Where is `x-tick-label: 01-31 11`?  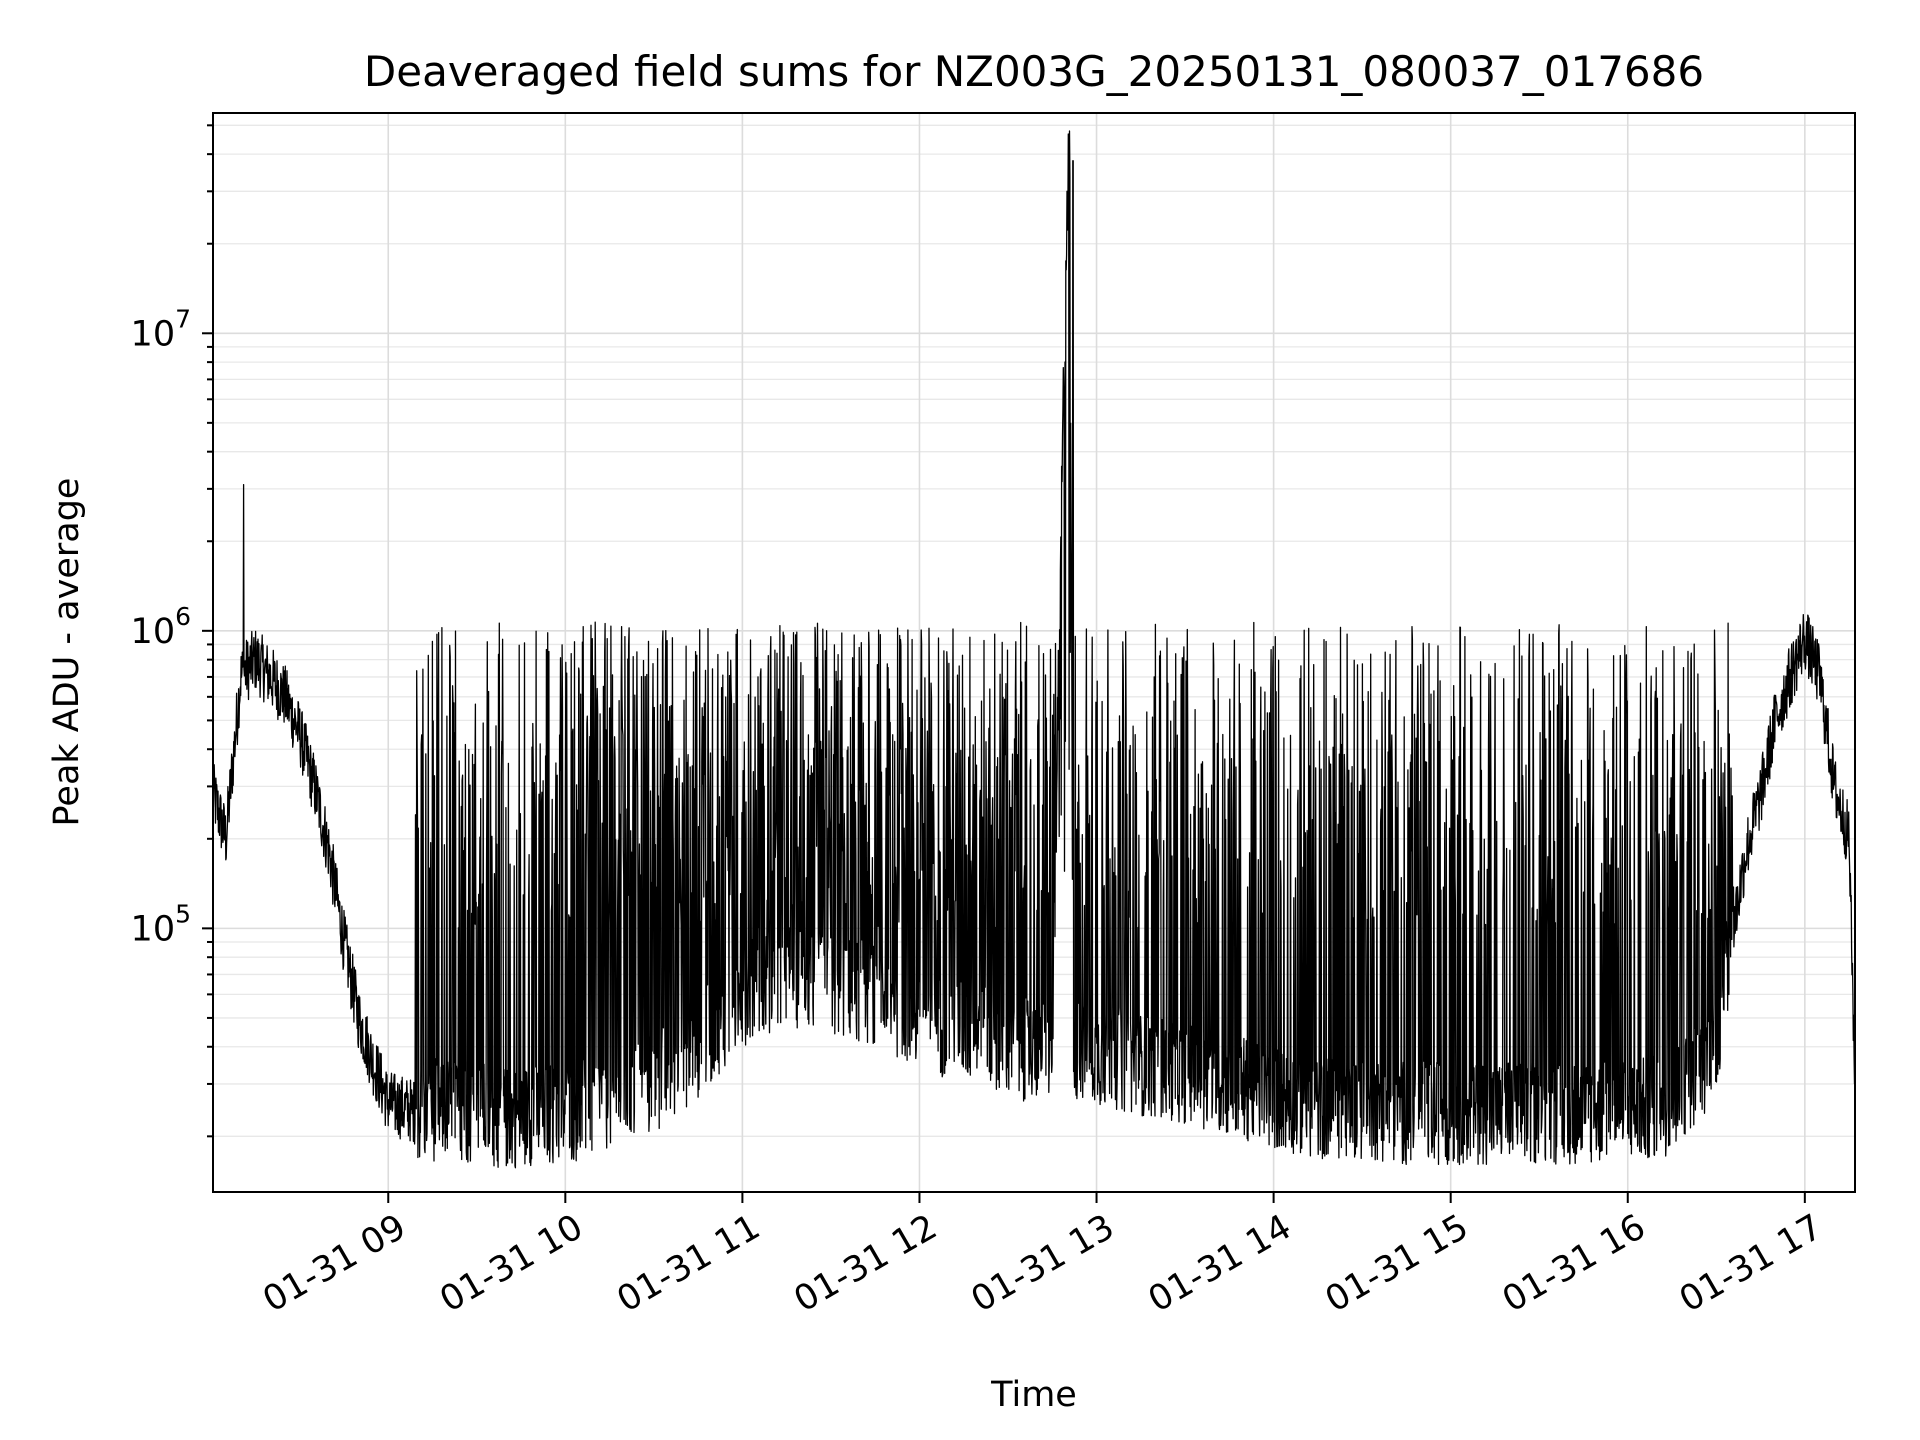 x-tick-label: 01-31 11 is located at coordinates (689, 1263).